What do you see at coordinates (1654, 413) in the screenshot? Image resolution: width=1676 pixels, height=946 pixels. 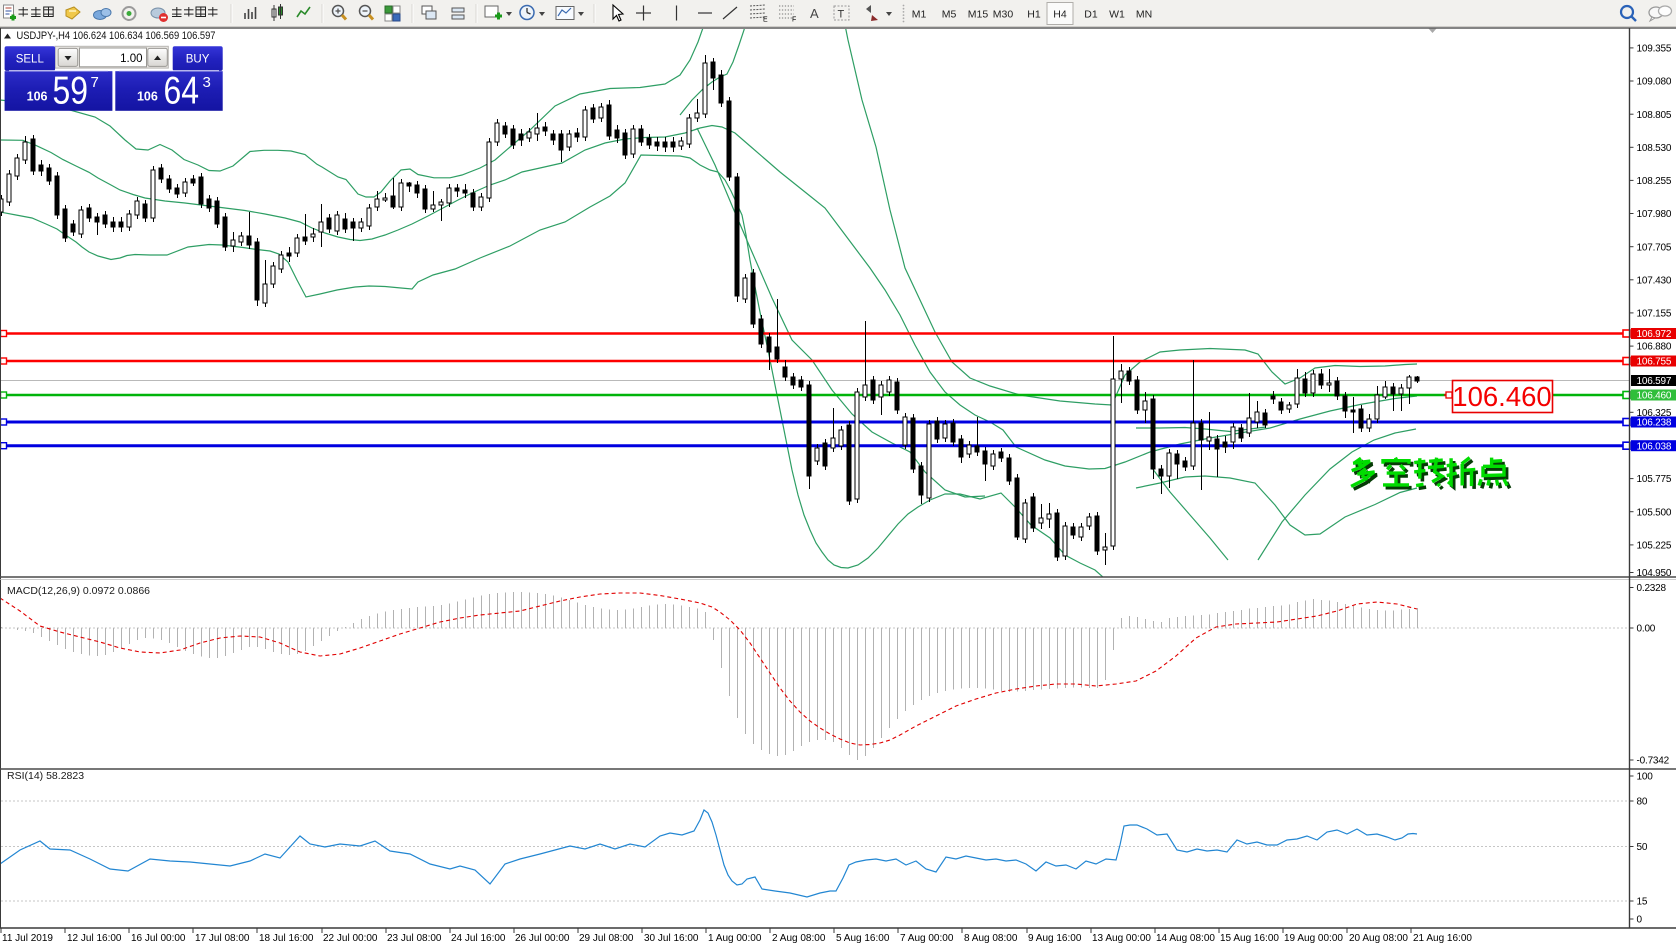 I see `svg-text: 106.325` at bounding box center [1654, 413].